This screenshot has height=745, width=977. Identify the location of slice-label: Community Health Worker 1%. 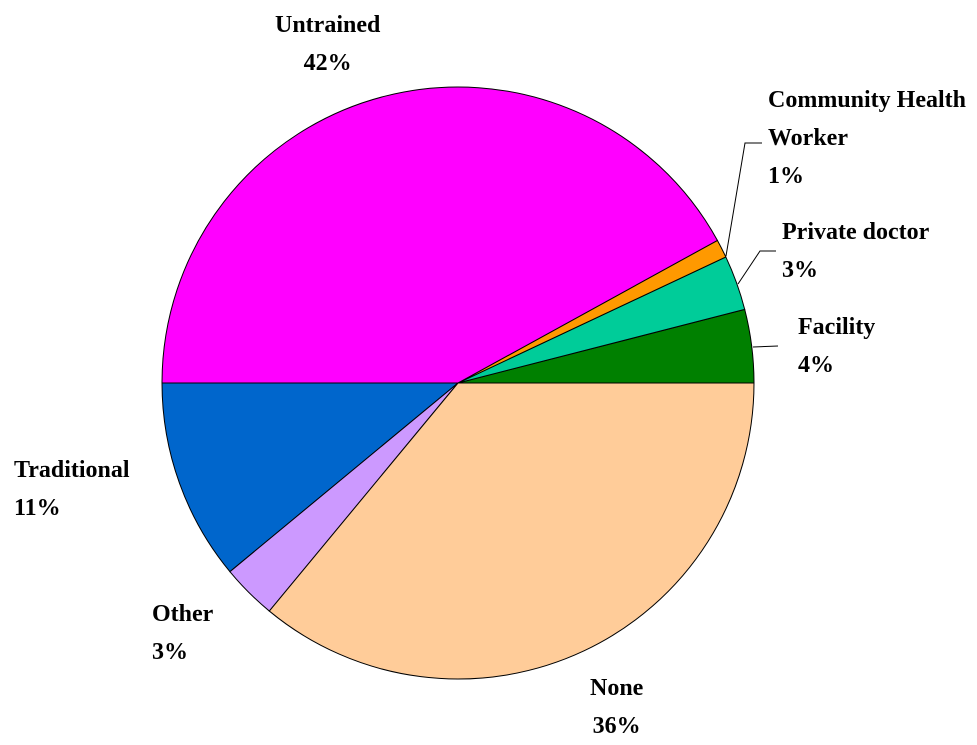
(870, 138).